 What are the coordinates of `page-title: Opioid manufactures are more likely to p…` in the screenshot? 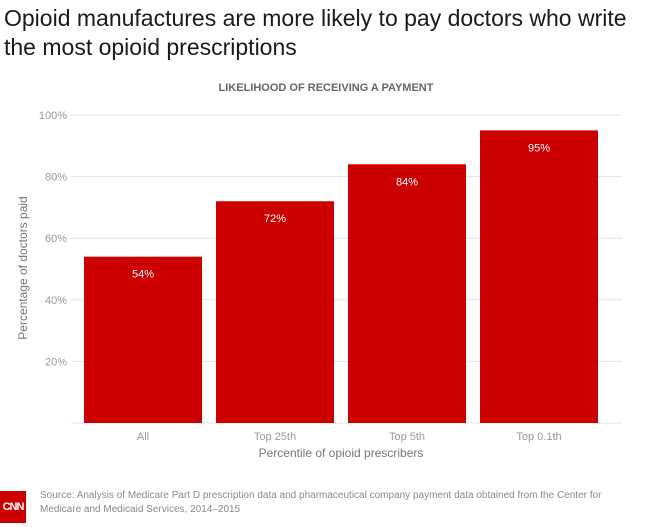 It's located at (315, 32).